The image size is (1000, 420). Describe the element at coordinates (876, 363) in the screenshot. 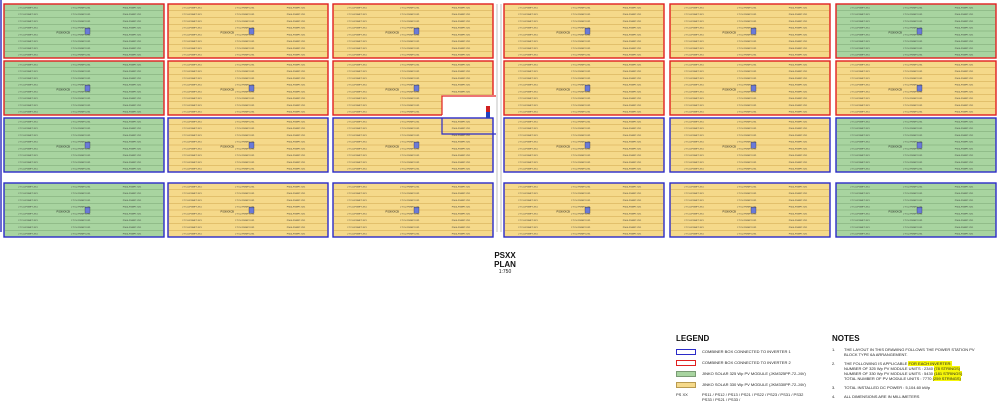

I see `note-text-part: THE FOLLOWING IS APPLICABLE` at that location.